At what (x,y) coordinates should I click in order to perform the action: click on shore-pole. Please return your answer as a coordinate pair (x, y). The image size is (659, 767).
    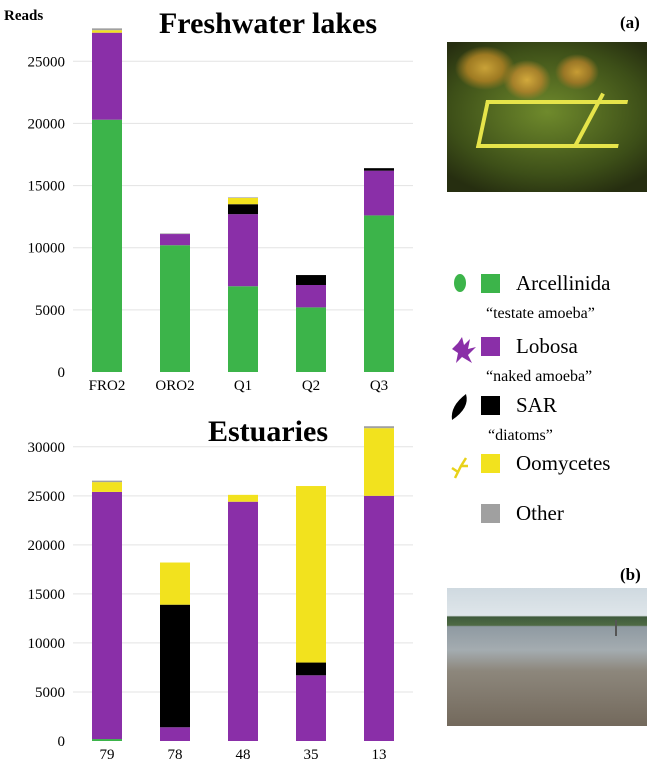
    Looking at the image, I should click on (616, 628).